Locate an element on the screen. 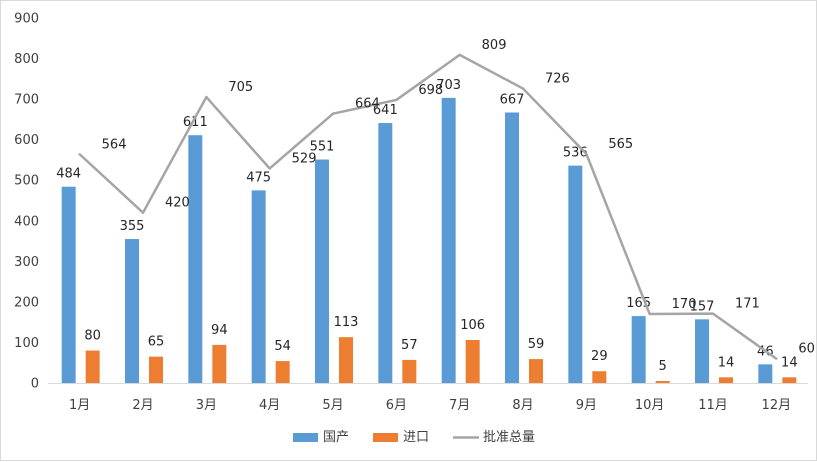  x-tick-label: 9月 is located at coordinates (586, 405).